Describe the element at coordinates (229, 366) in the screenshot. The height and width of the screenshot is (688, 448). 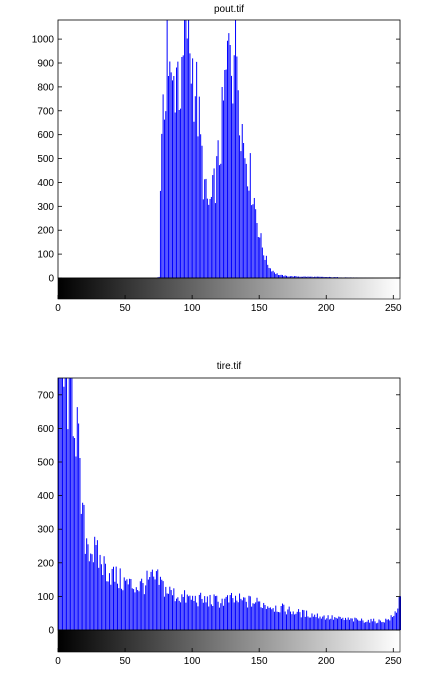
I see `chart-title: tire.tif` at that location.